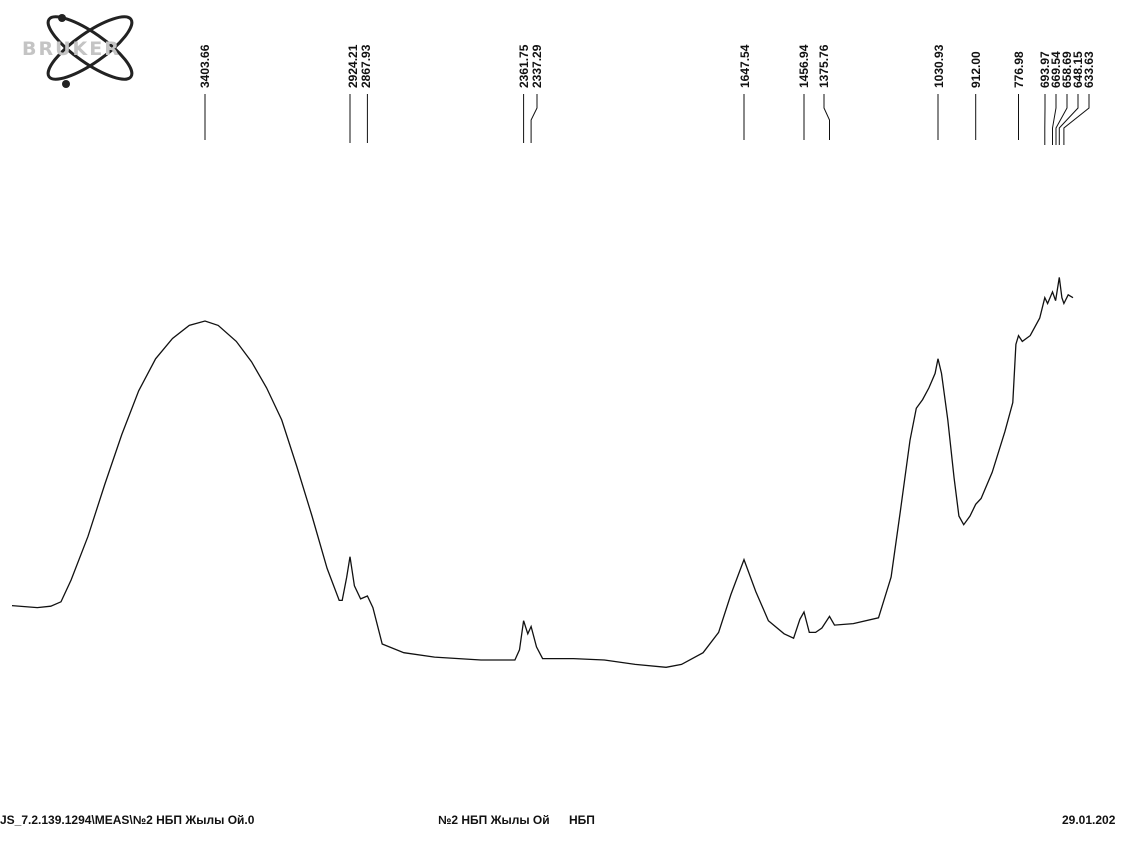 This screenshot has height=845, width=1122. I want to click on footer-file-path: JS_7.2.139.1294\MEAS\№2 НБП Жылы Ой.0, so click(127, 820).